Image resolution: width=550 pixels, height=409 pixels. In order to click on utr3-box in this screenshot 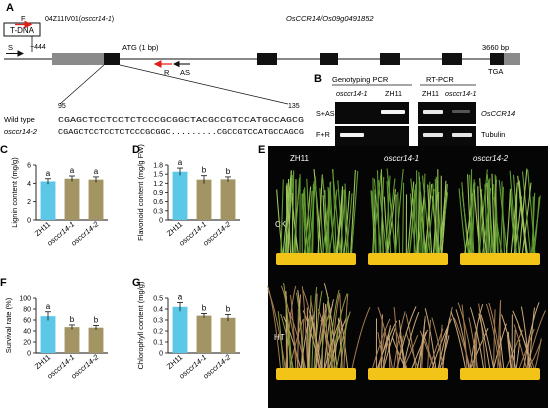, I will do `click(512, 59)`.